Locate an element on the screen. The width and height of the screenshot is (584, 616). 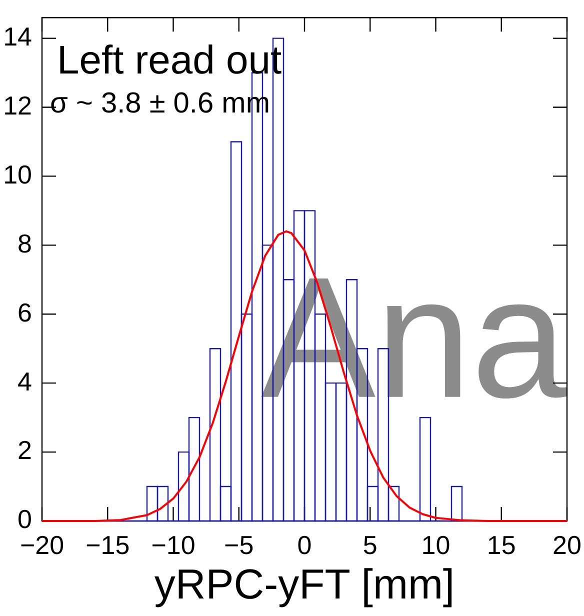
x-tick-label: −5 is located at coordinates (239, 545).